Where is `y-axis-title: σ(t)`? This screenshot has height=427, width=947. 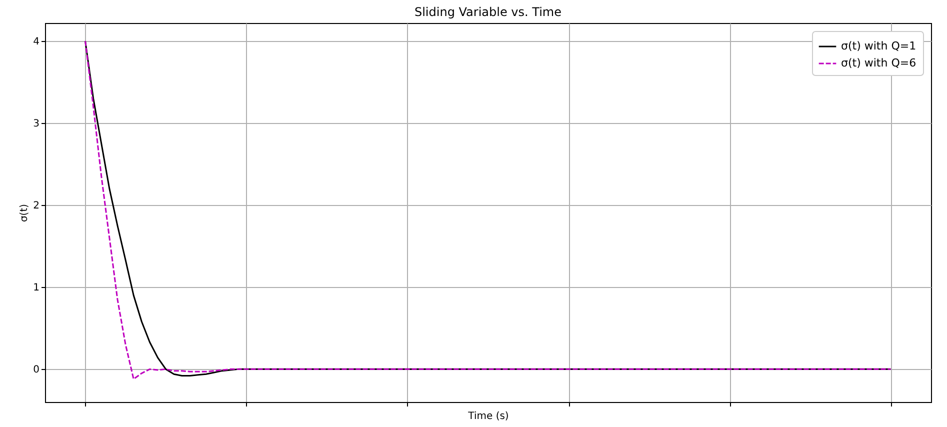 y-axis-title: σ(t) is located at coordinates (24, 213).